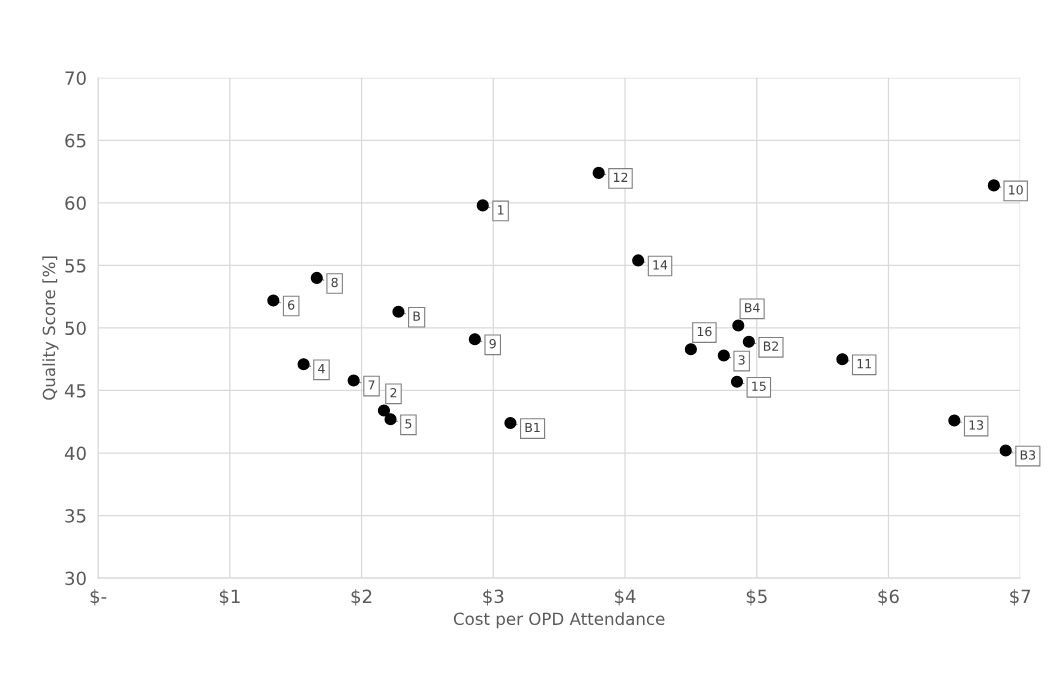  What do you see at coordinates (888, 597) in the screenshot?
I see `x-tick-label: $6` at bounding box center [888, 597].